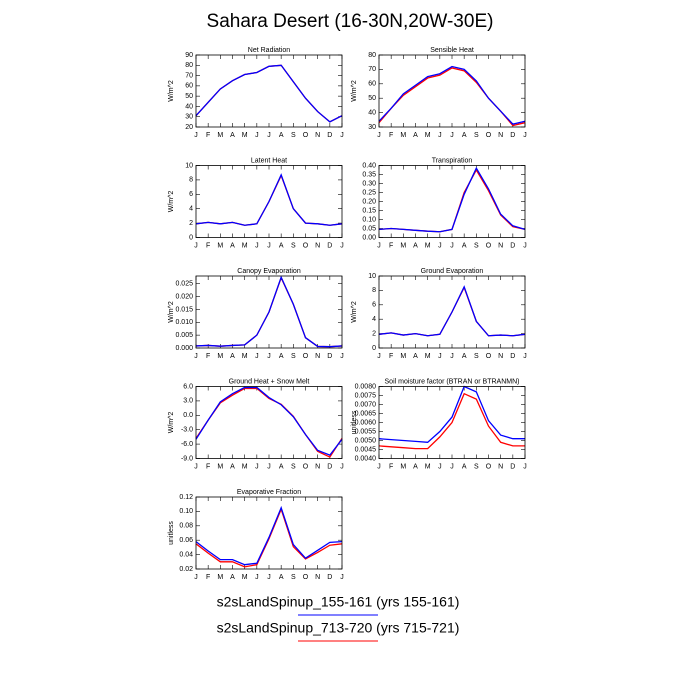  Describe the element at coordinates (369, 228) in the screenshot. I see `y-tick-label: 0.05` at that location.